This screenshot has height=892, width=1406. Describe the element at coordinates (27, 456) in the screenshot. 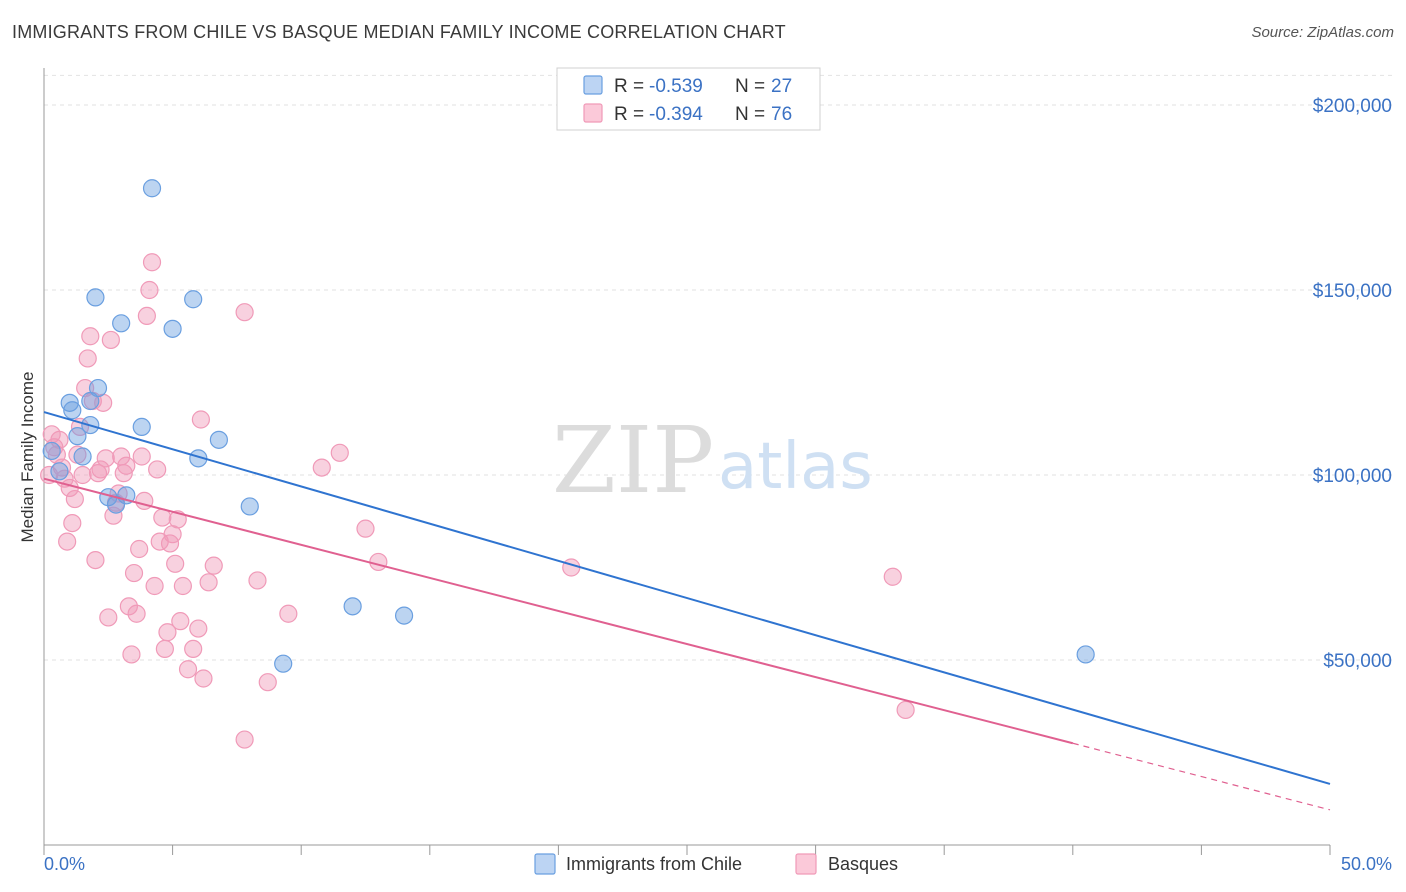

I see `y-axis-title: Median Family Income` at that location.